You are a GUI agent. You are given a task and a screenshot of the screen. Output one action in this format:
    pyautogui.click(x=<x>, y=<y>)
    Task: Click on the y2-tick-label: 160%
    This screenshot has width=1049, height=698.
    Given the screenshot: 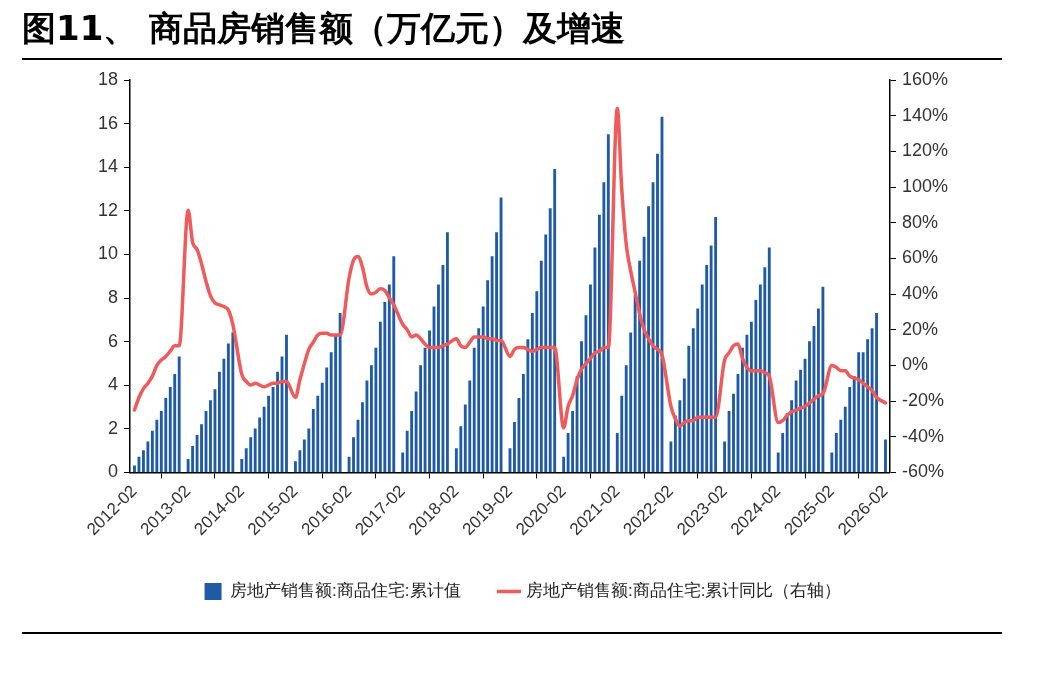 What is the action you would take?
    pyautogui.click(x=925, y=78)
    